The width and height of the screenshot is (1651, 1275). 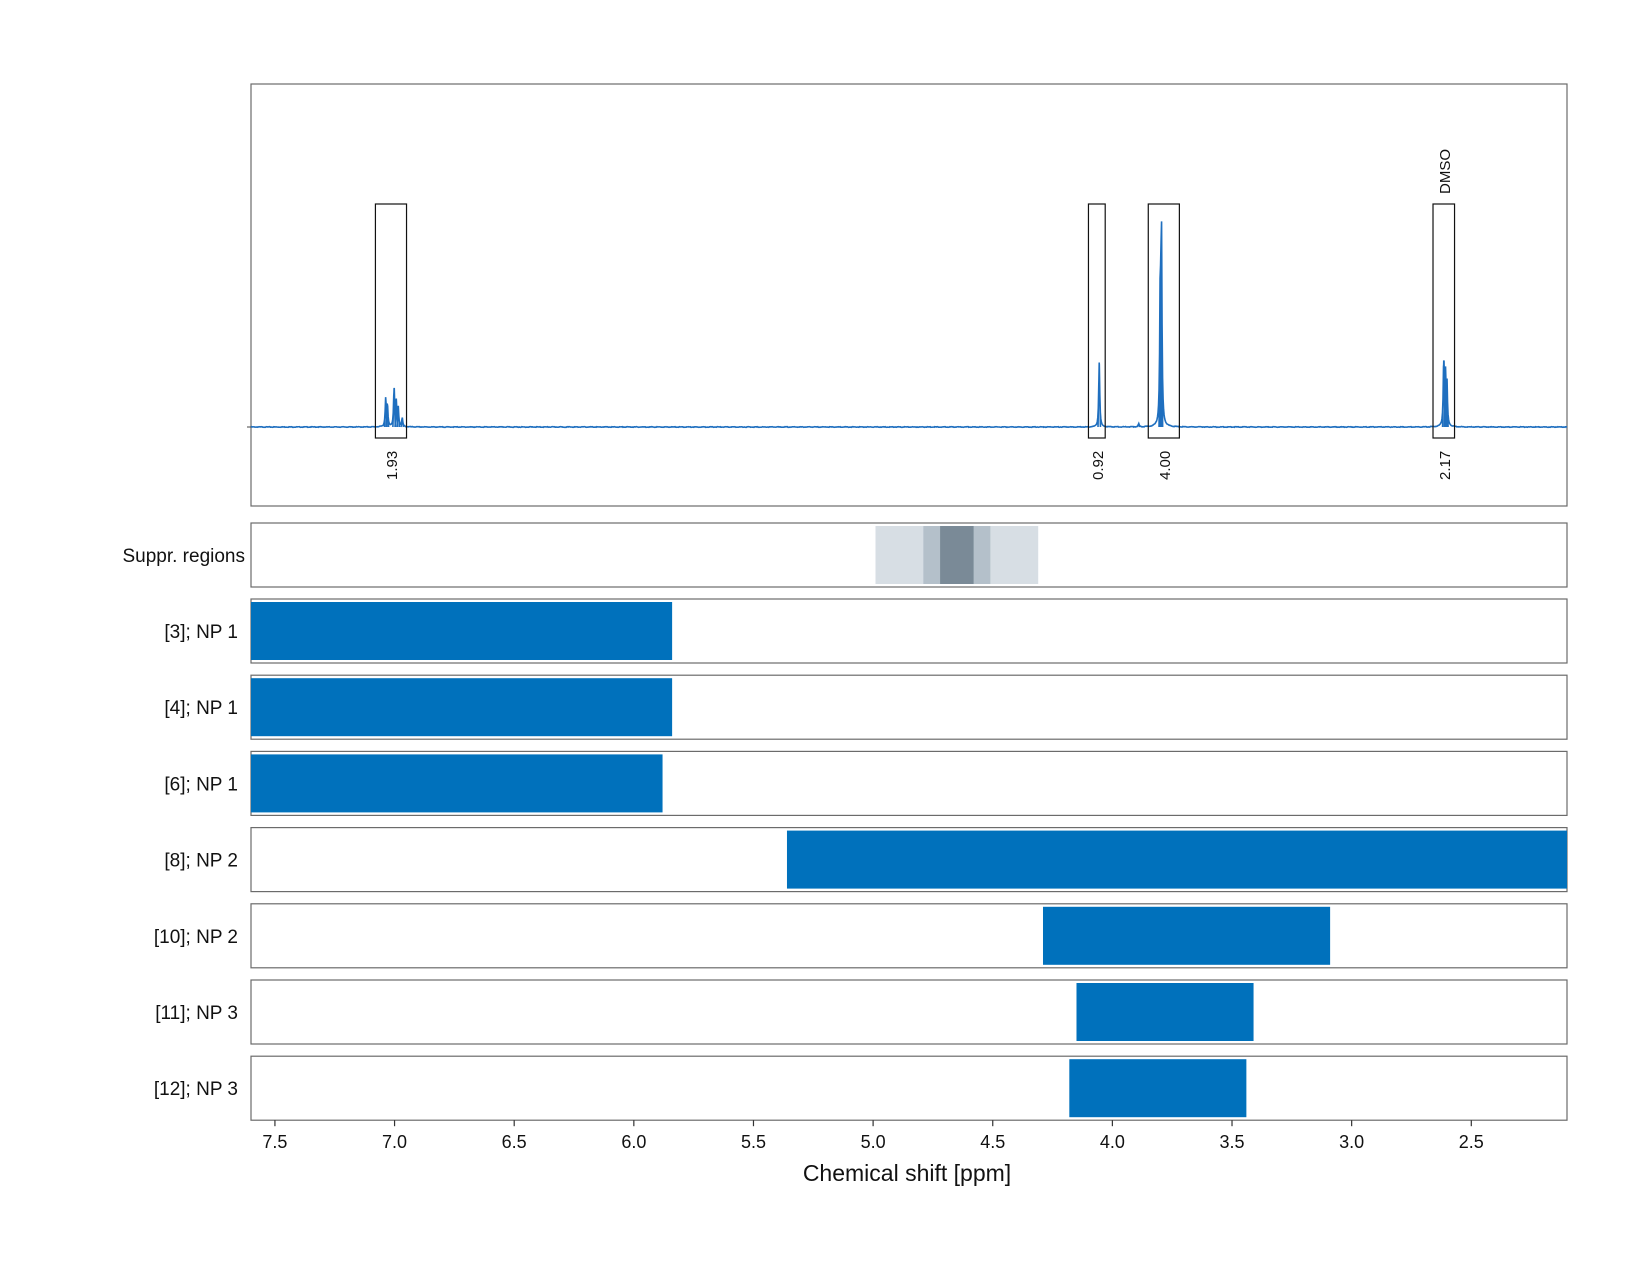 What do you see at coordinates (753, 1142) in the screenshot?
I see `x-tick-label: 5.5` at bounding box center [753, 1142].